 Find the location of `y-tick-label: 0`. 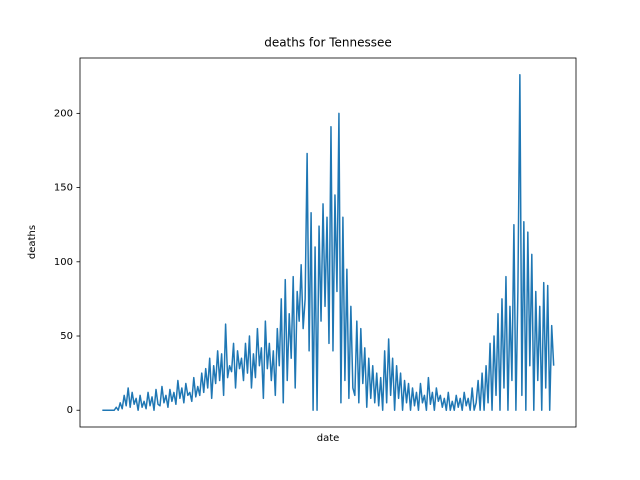

y-tick-label: 0 is located at coordinates (70, 410).